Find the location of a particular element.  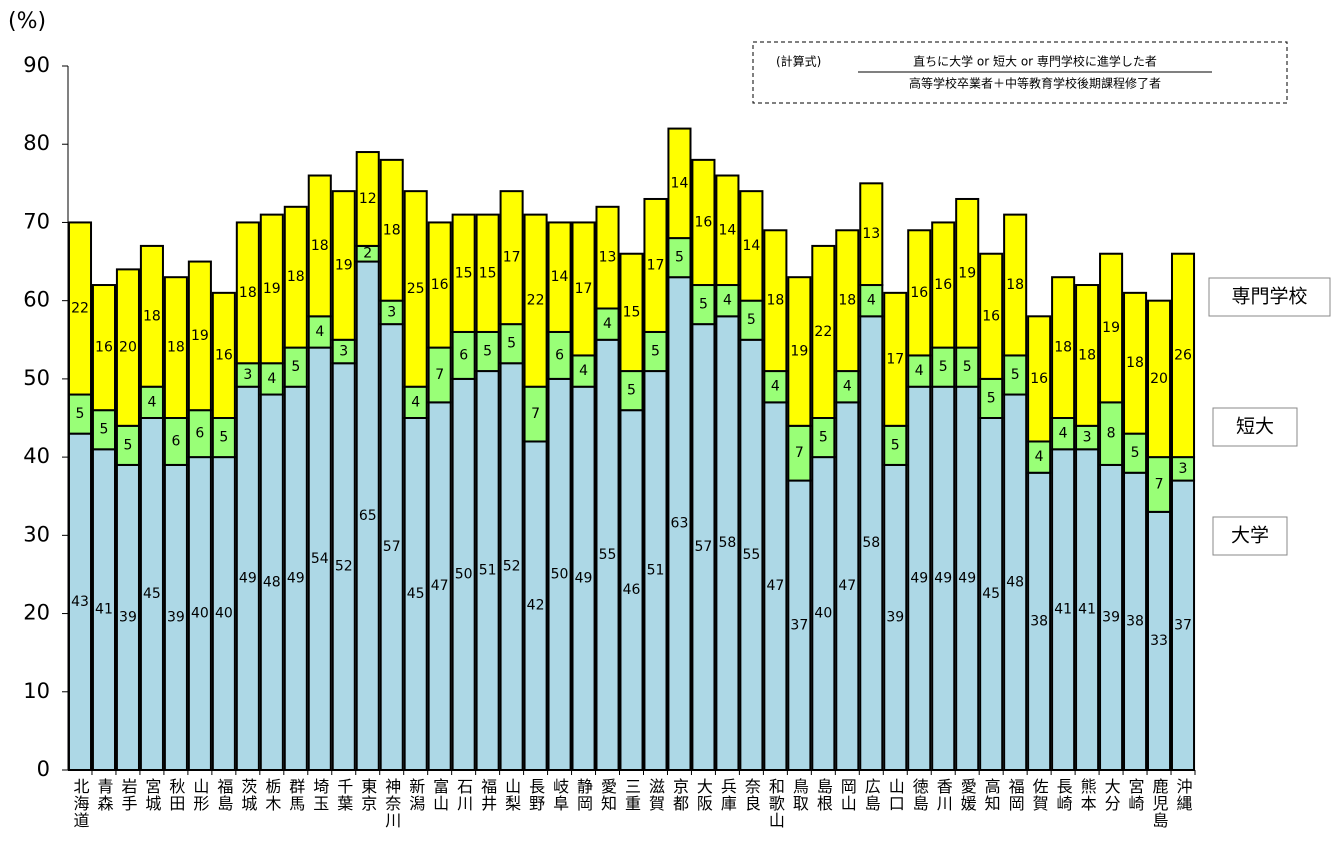

value-label: 57 is located at coordinates (704, 547).